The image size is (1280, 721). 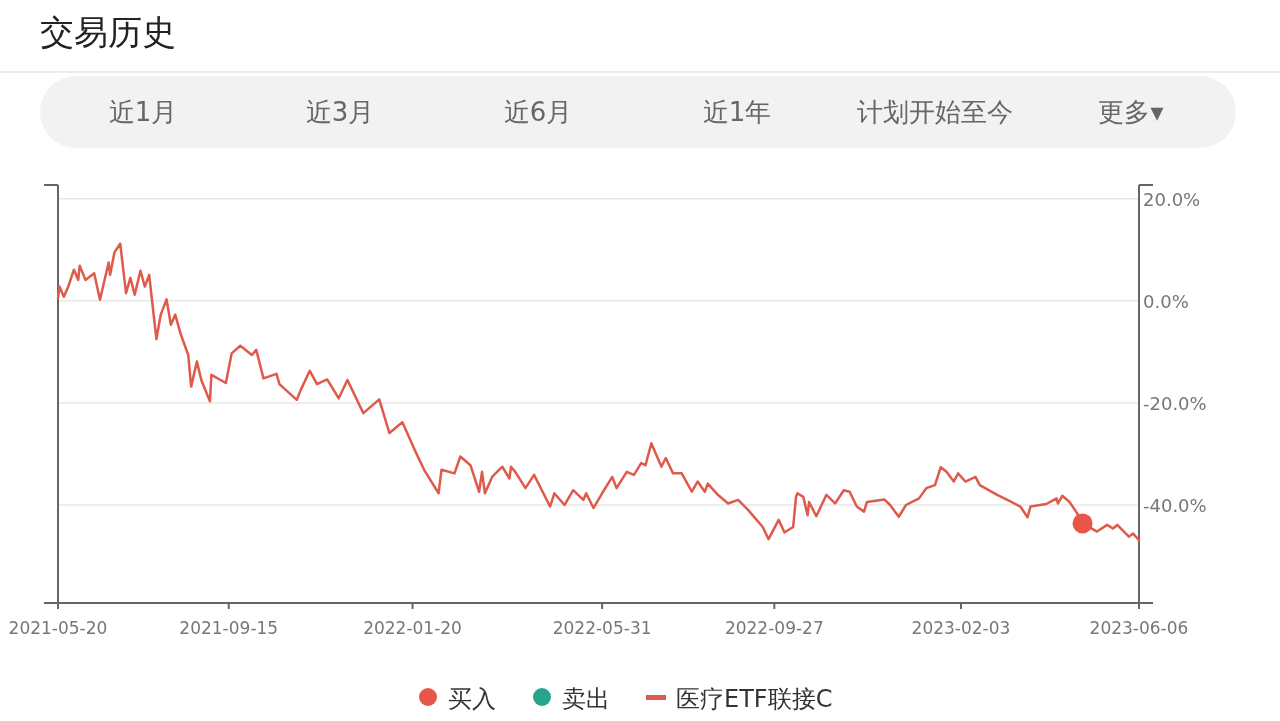 I want to click on chart-title: 交易历史, so click(x=108, y=32).